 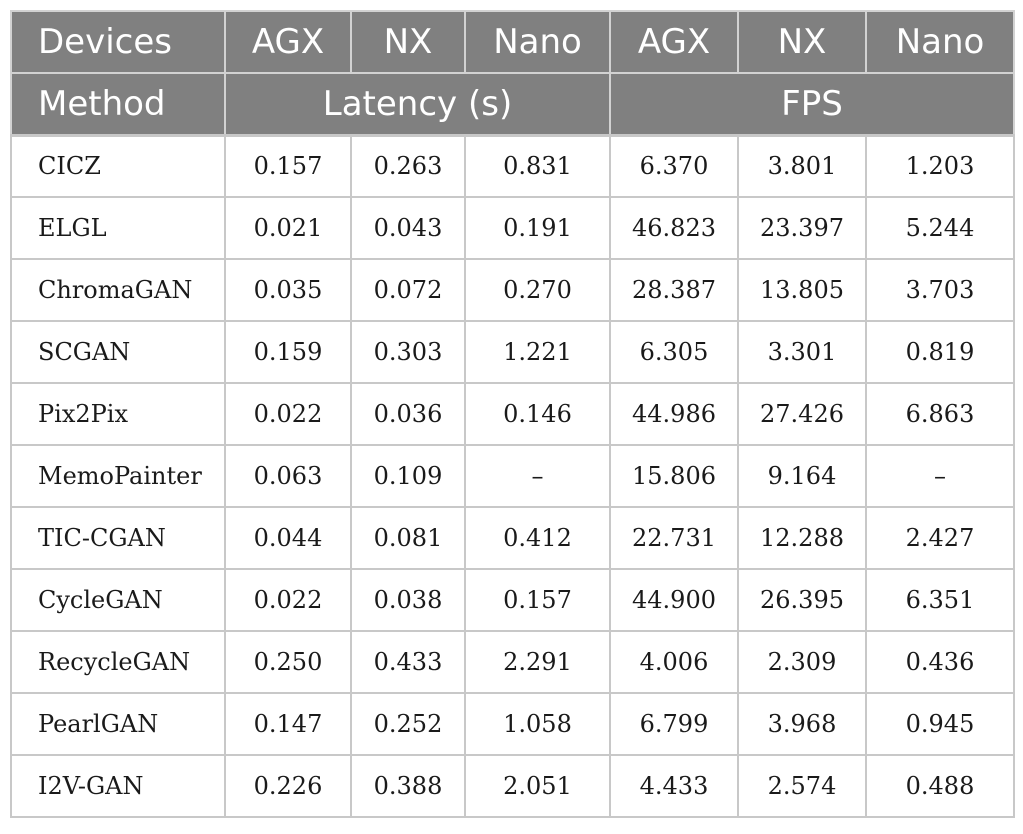 What do you see at coordinates (408, 662) in the screenshot?
I see `cell-nx-latency: 0.433` at bounding box center [408, 662].